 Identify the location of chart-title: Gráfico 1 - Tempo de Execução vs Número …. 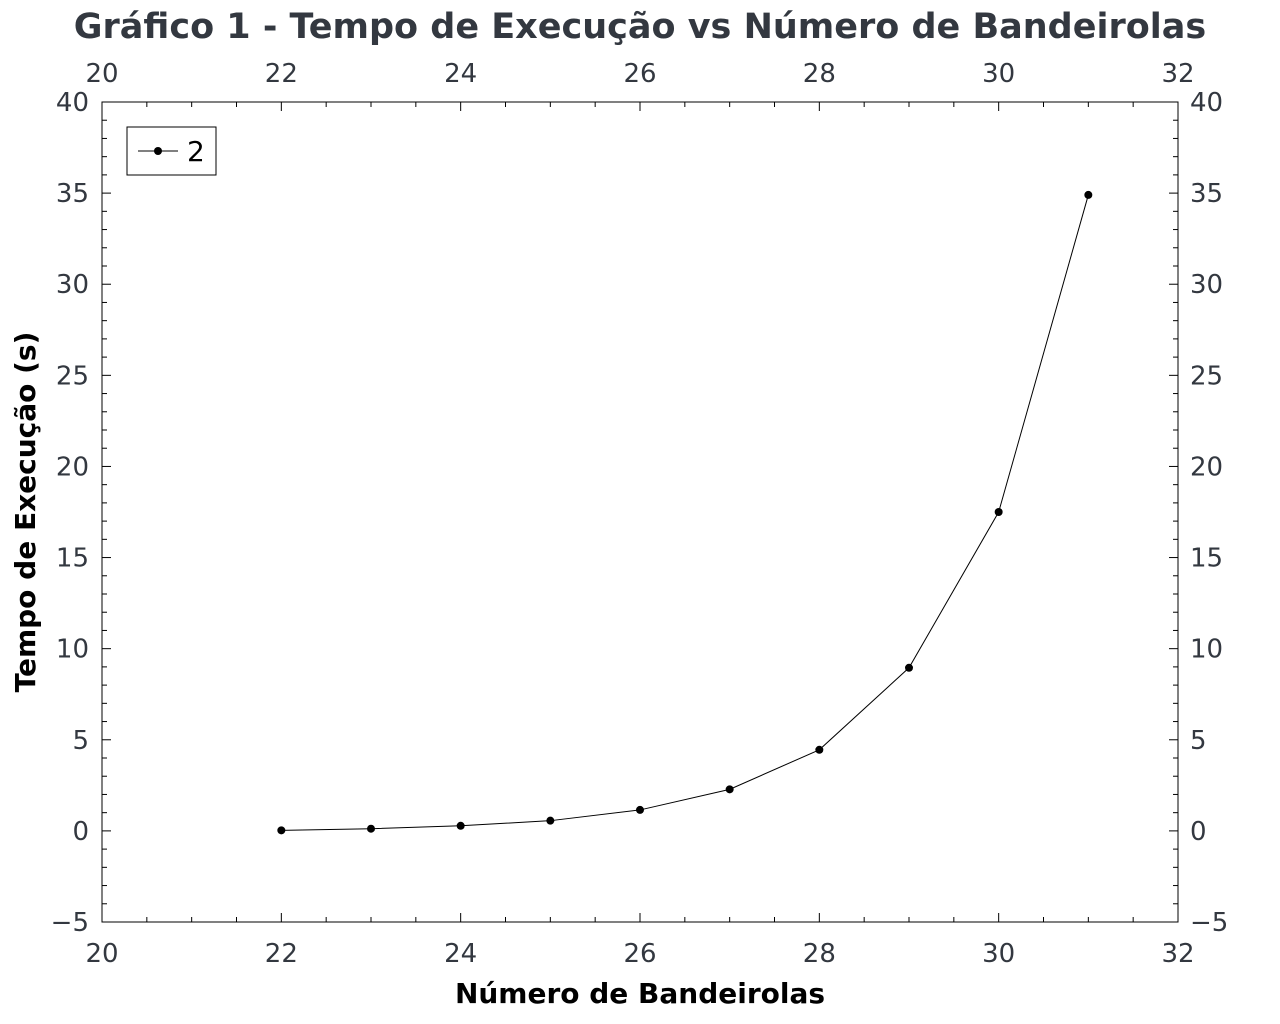
(640, 27).